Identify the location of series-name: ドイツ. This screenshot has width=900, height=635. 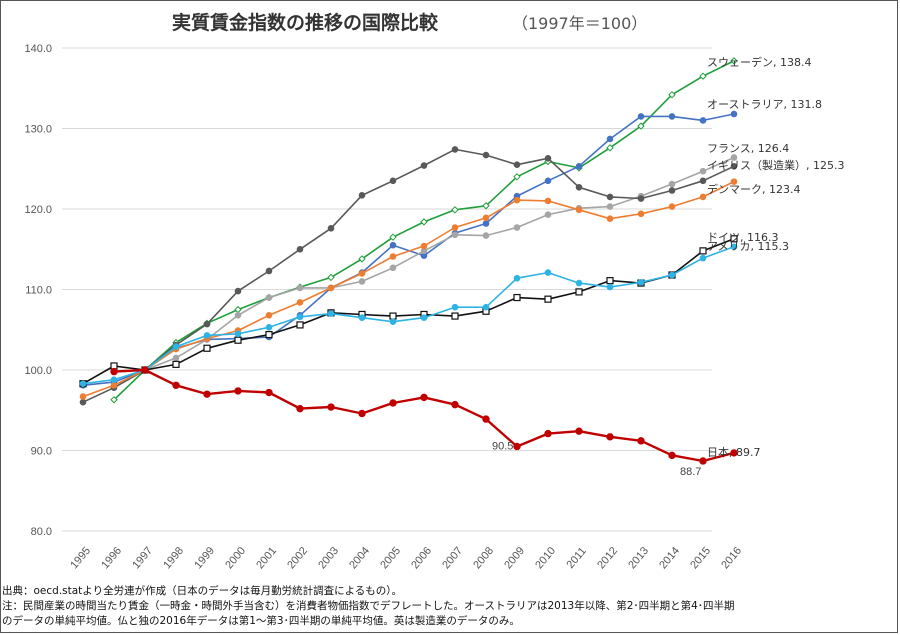
(723, 237).